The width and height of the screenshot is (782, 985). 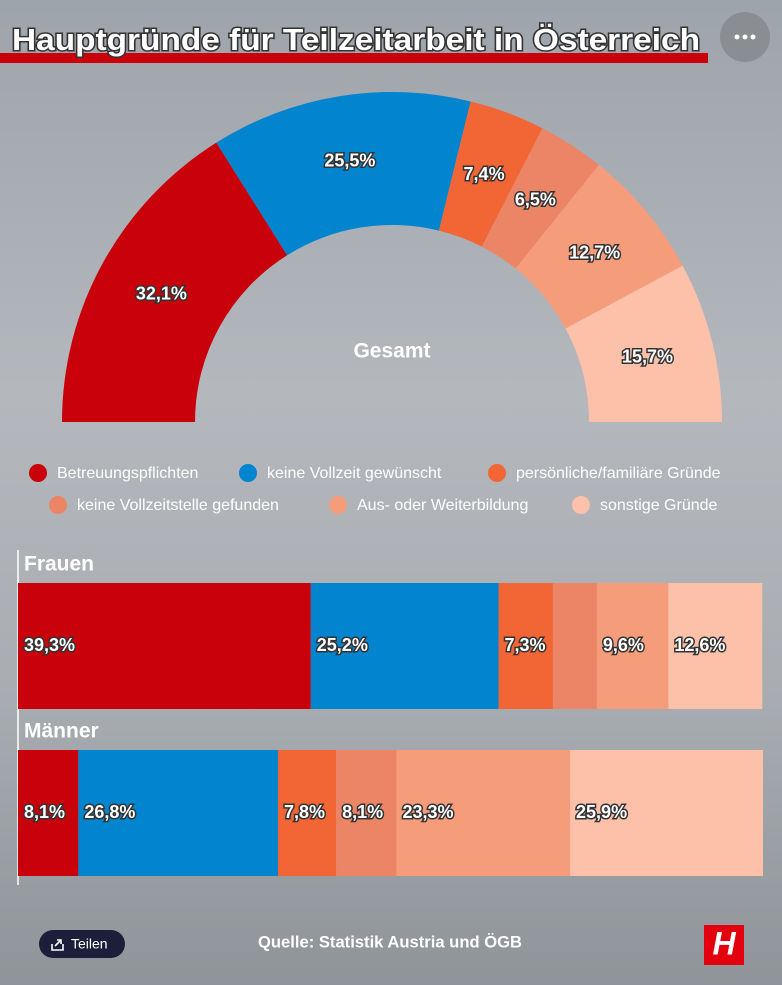 I want to click on value-label: 25,5%, so click(x=349, y=161).